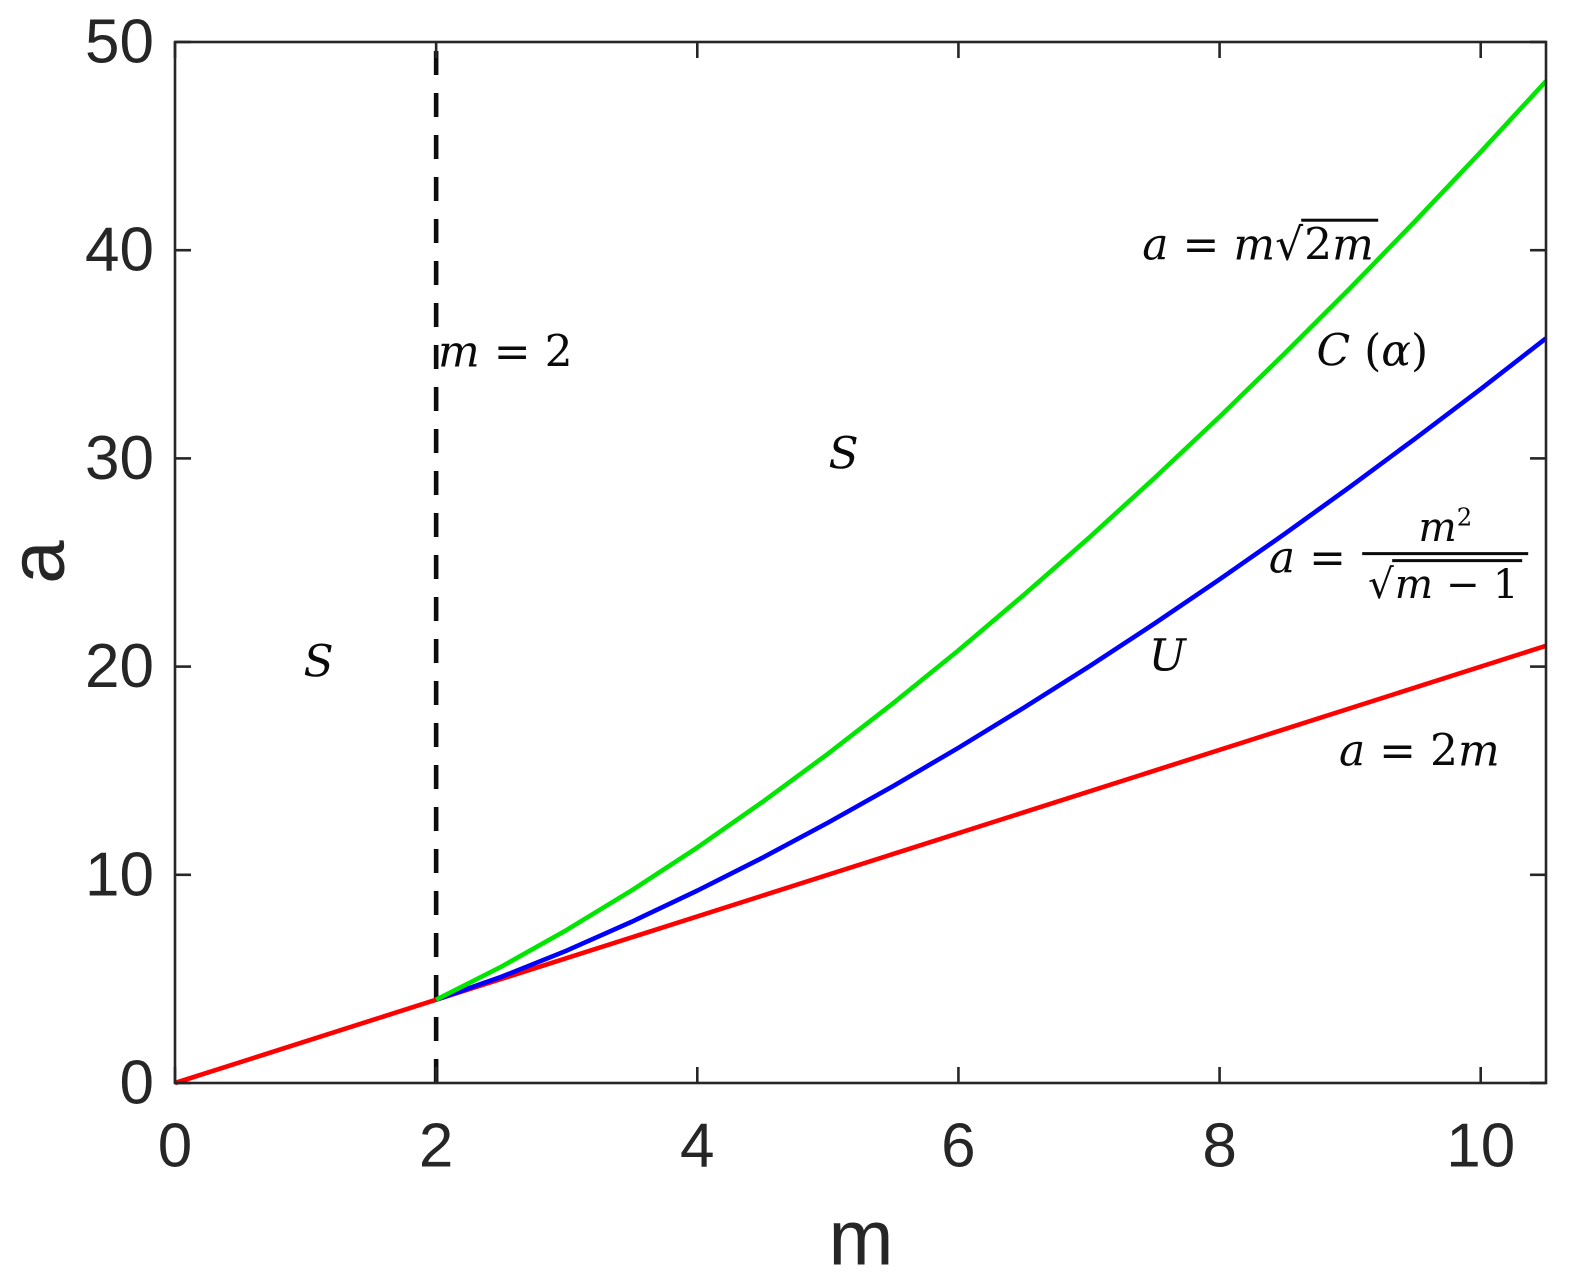 The height and width of the screenshot is (1284, 1571). I want to click on y-tick-label: 20, so click(119, 666).